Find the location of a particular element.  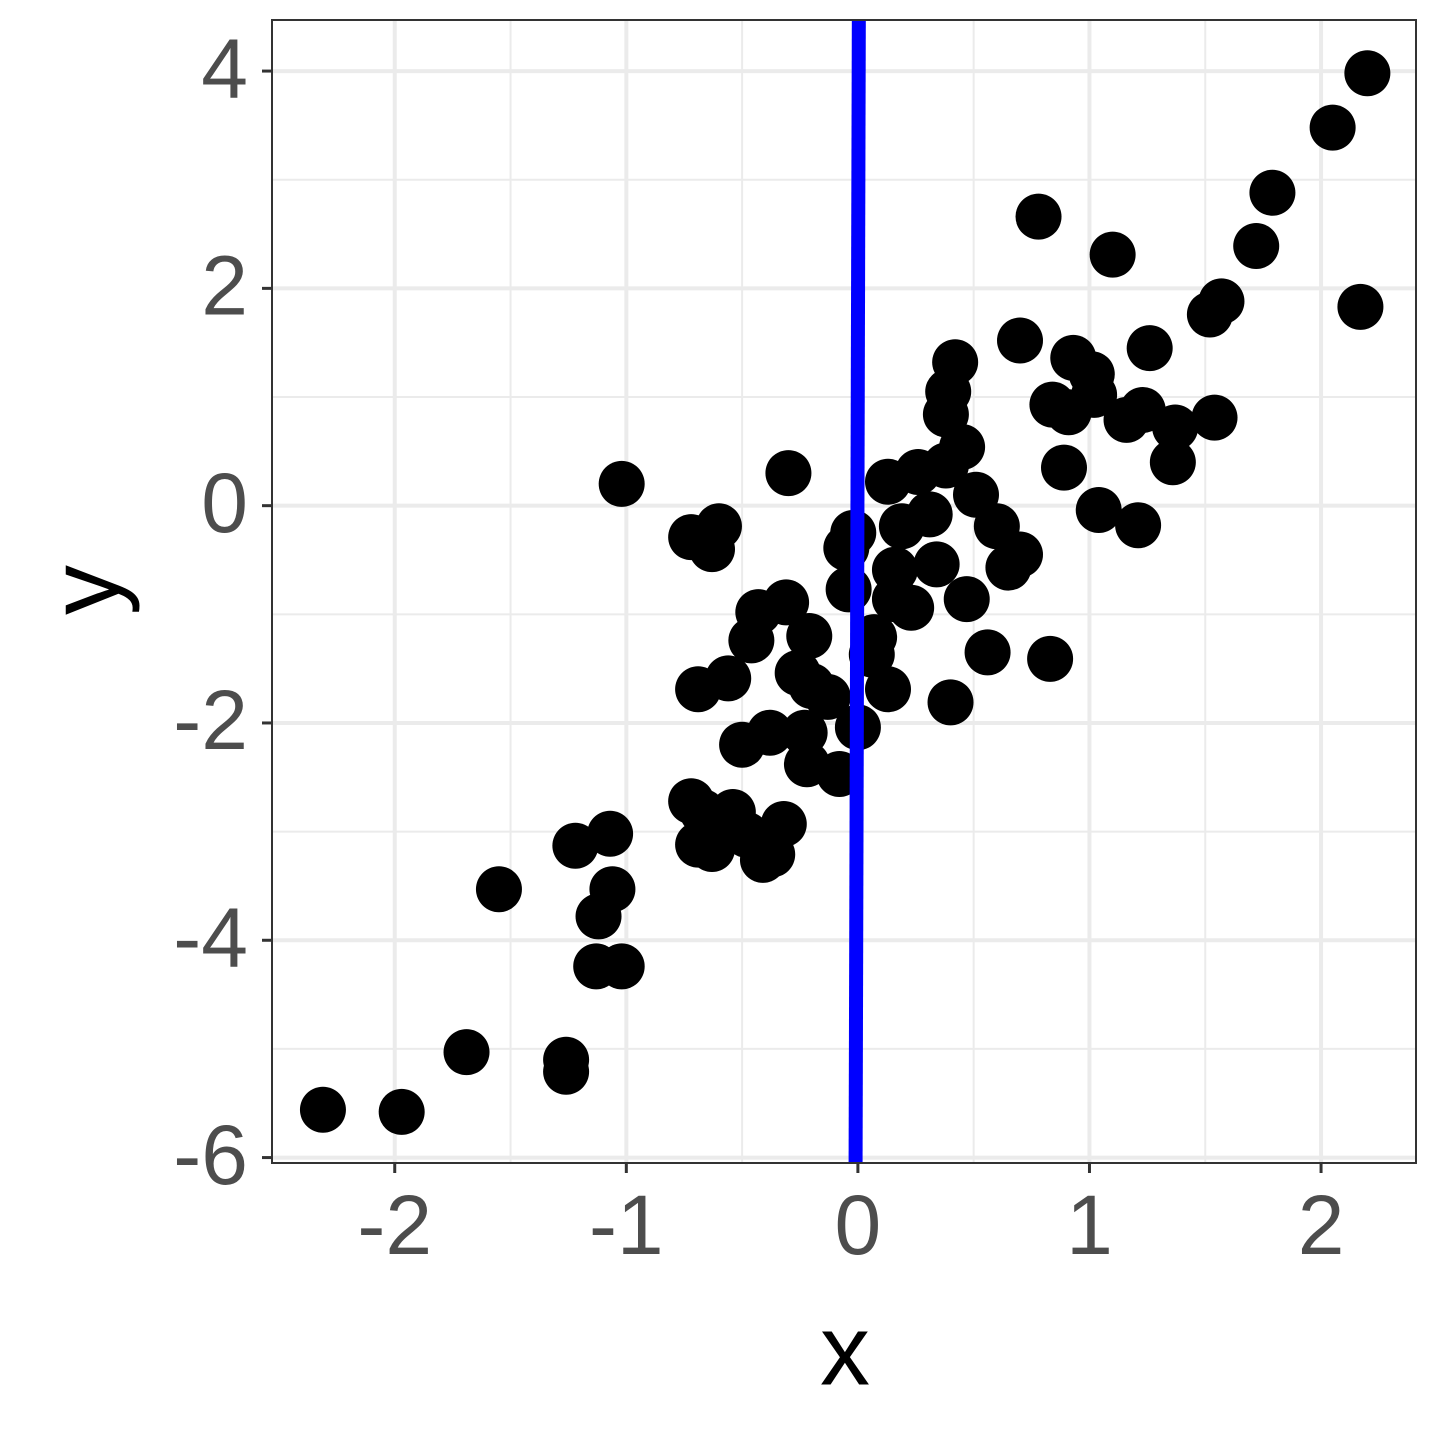

line is located at coordinates (857, 591).